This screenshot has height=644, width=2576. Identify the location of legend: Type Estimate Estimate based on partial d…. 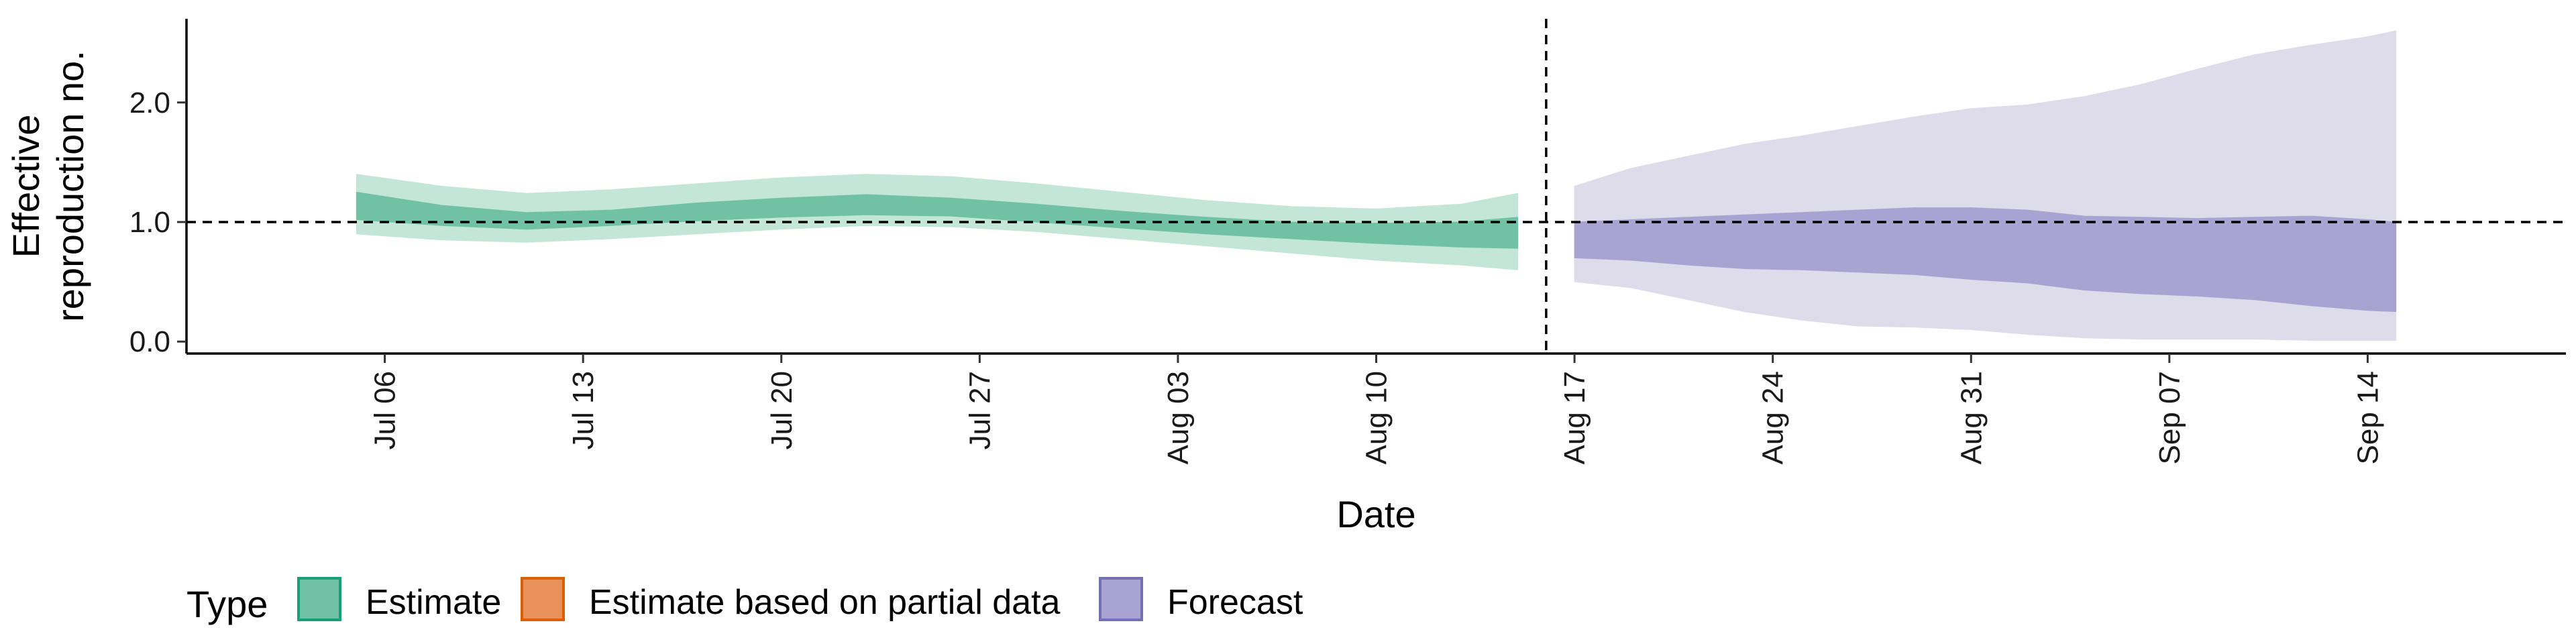
(744, 601).